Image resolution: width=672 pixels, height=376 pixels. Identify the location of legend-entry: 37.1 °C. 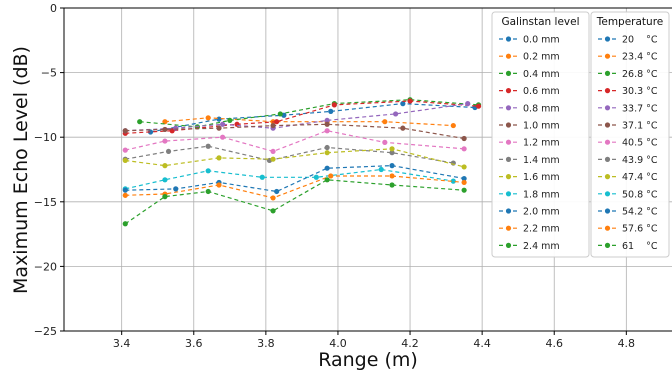
(640, 126).